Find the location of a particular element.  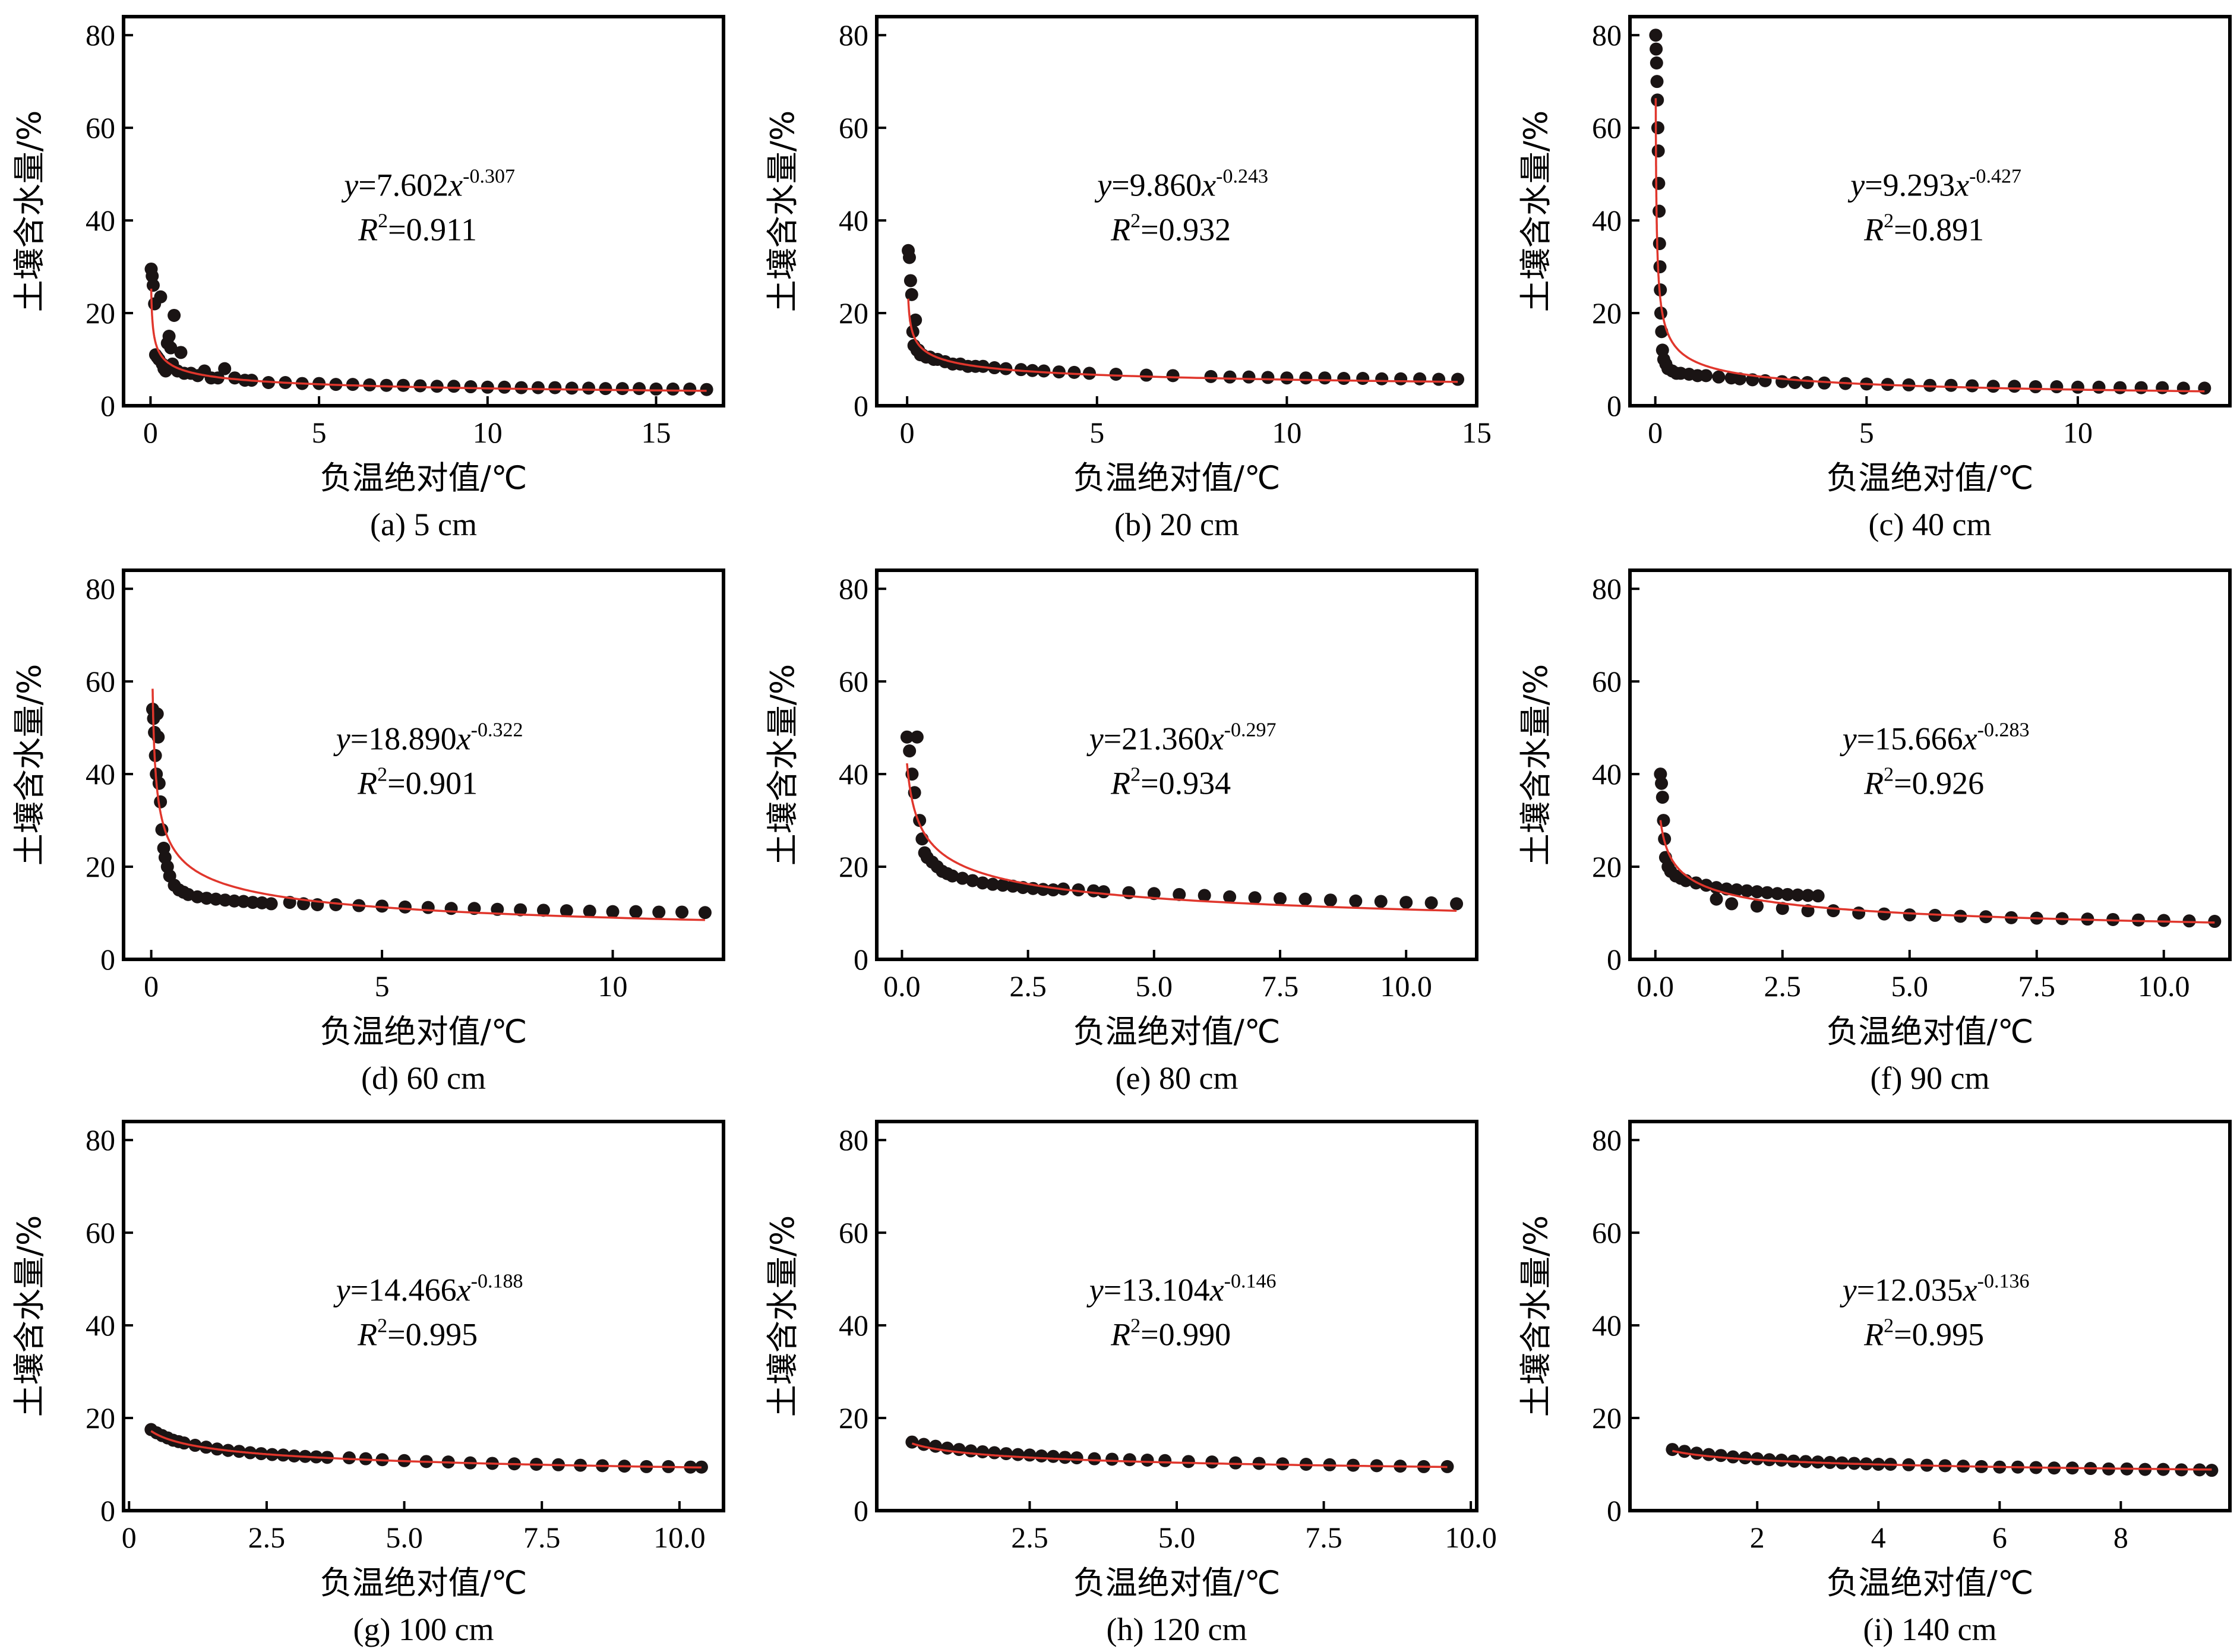

r-squared: R2=0.926 is located at coordinates (1923, 782).